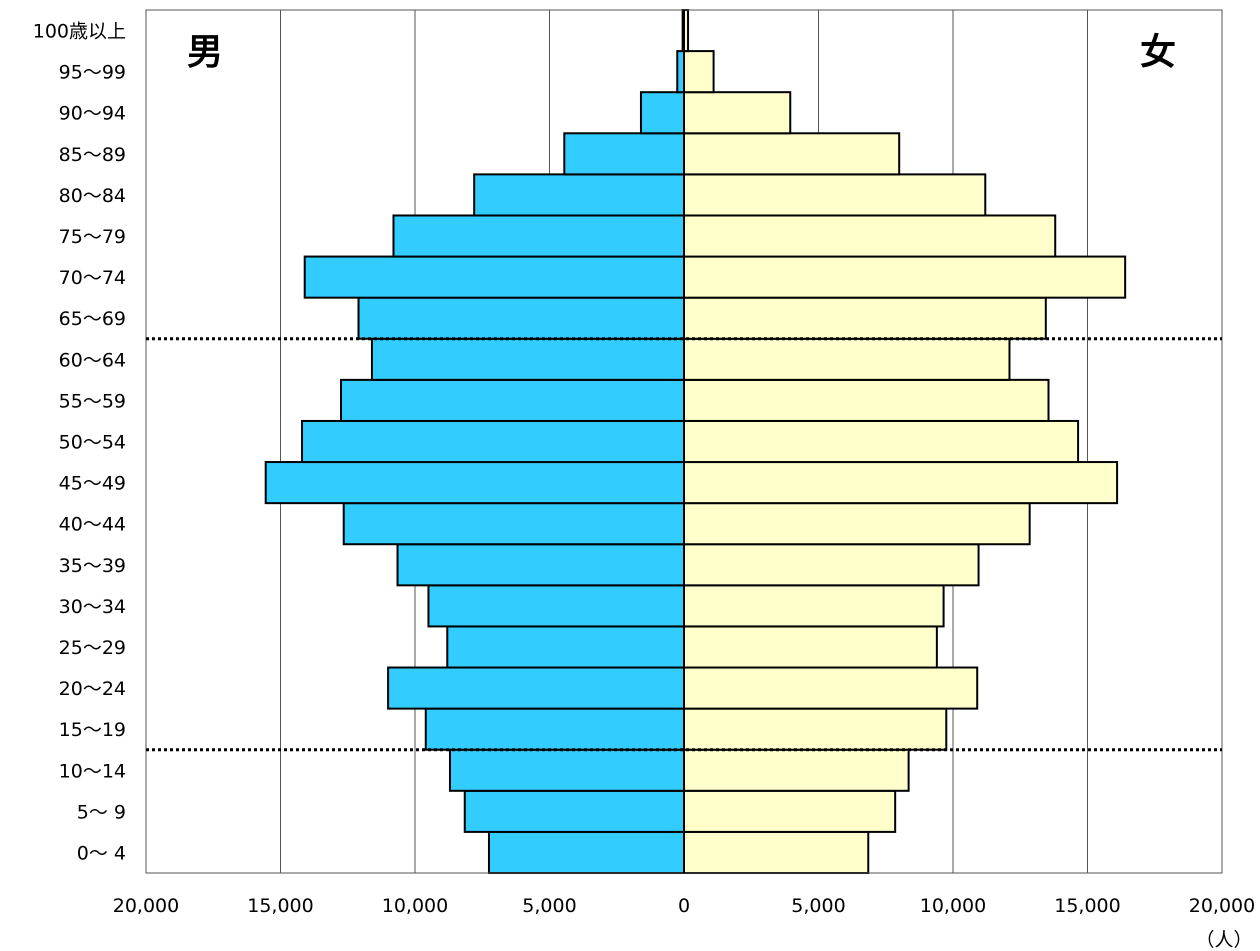  What do you see at coordinates (92, 689) in the screenshot?
I see `age-group-label: 20〜24` at bounding box center [92, 689].